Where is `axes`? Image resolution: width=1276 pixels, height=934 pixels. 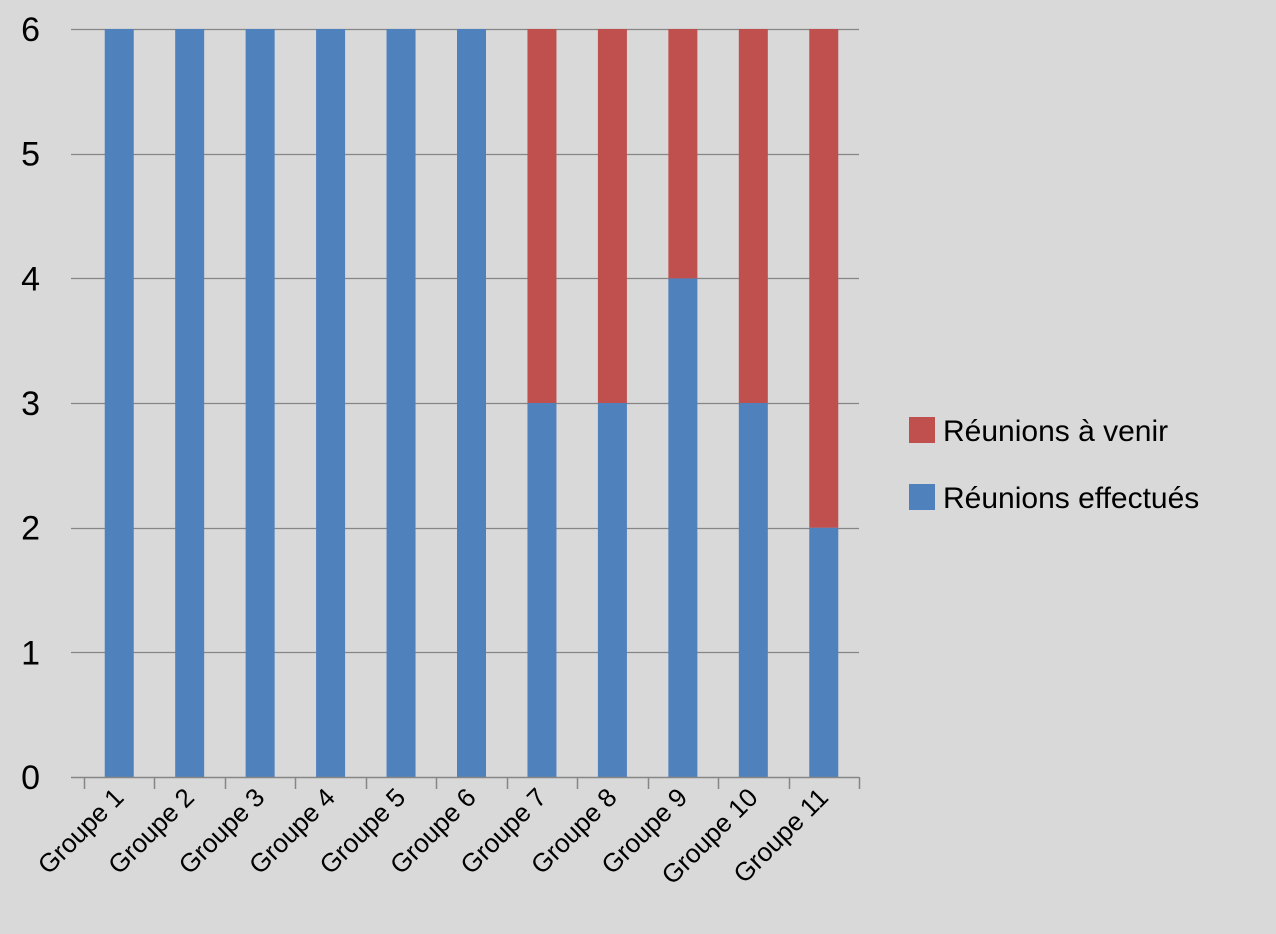
axes is located at coordinates (466, 782).